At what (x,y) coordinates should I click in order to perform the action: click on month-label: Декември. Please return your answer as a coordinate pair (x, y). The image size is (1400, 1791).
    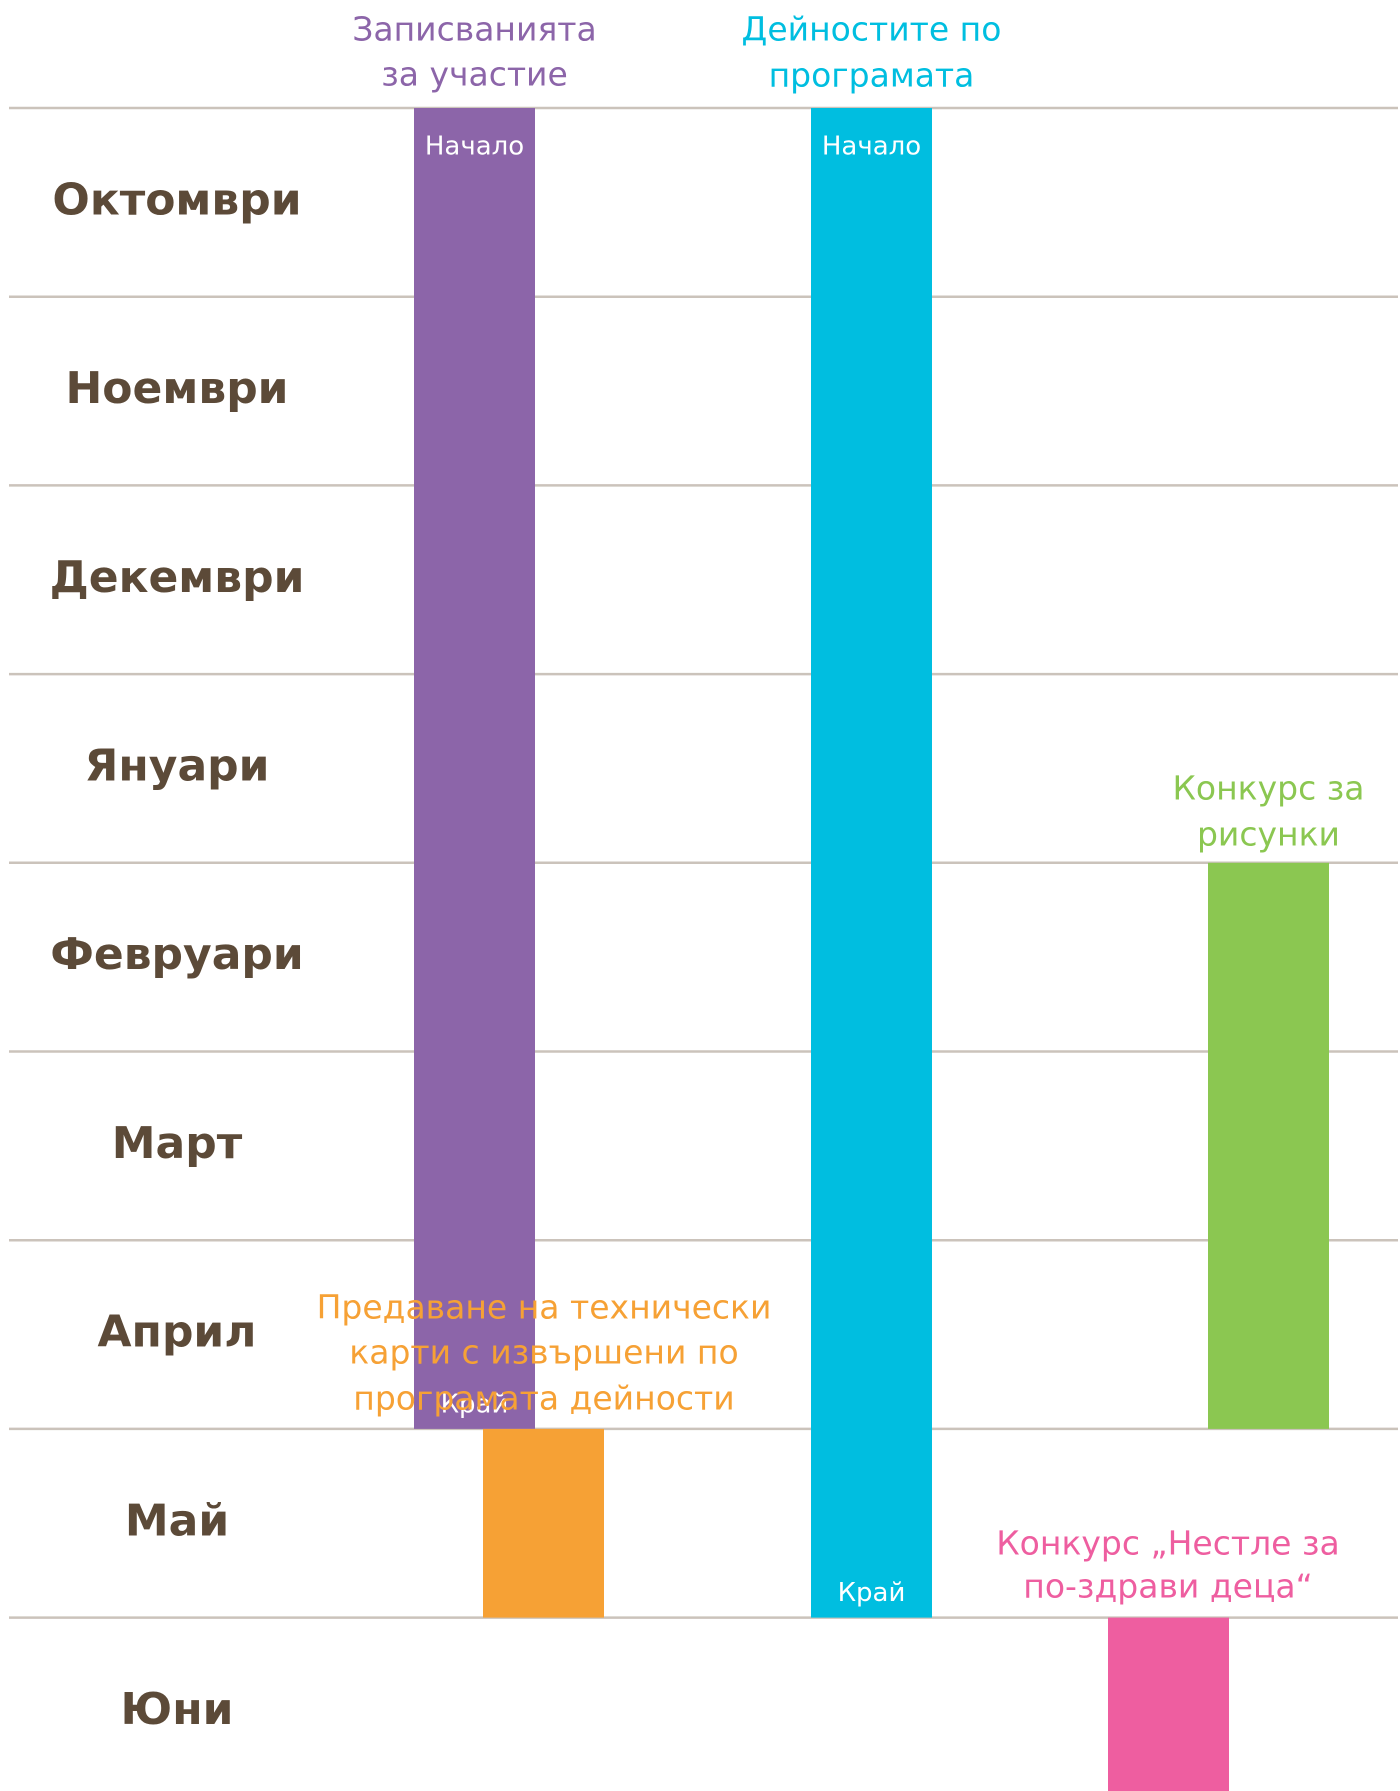
    Looking at the image, I should click on (177, 577).